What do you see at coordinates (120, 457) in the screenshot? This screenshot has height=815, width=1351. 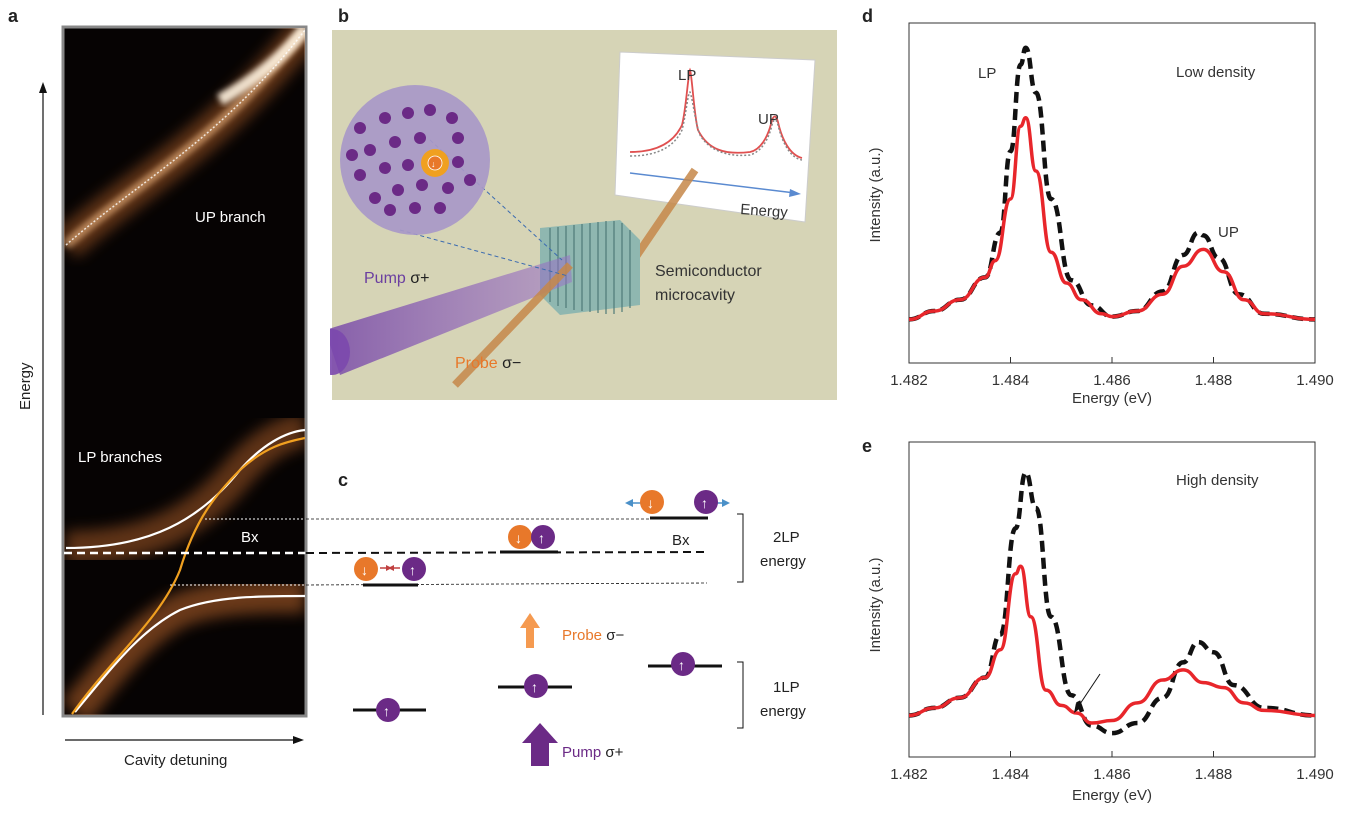 I see `label-lp-branches: LP branches` at bounding box center [120, 457].